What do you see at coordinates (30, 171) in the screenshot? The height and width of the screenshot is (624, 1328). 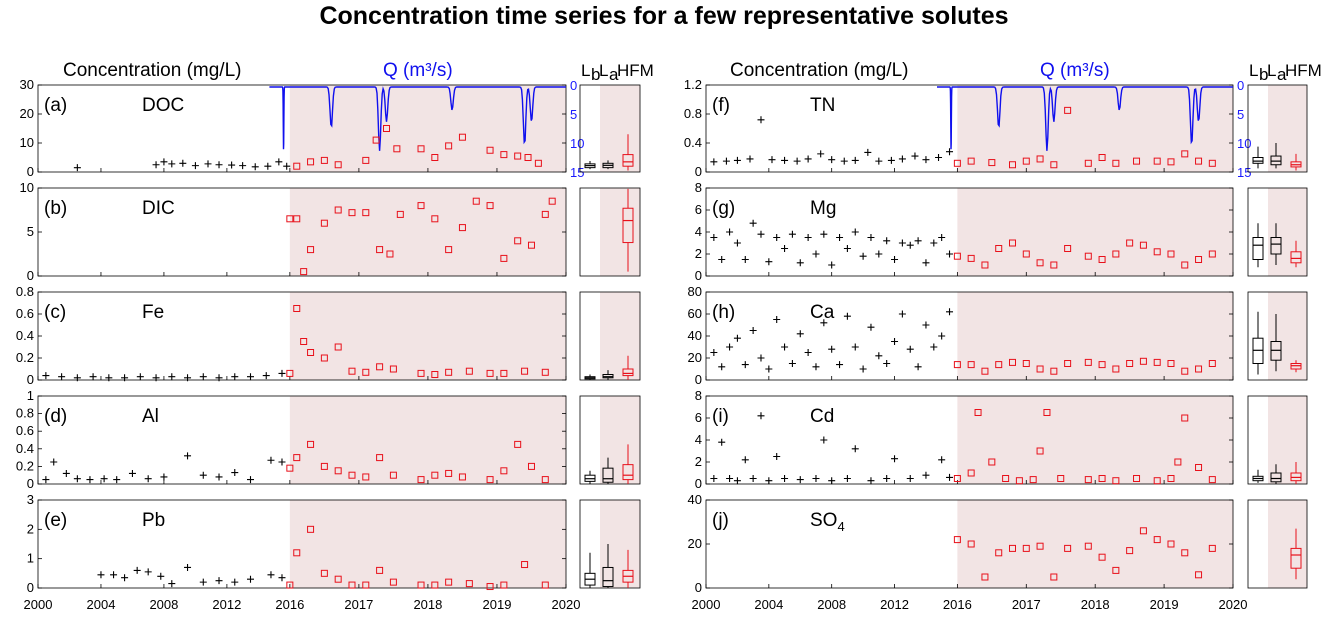 I see `y-tick-label: 0` at bounding box center [30, 171].